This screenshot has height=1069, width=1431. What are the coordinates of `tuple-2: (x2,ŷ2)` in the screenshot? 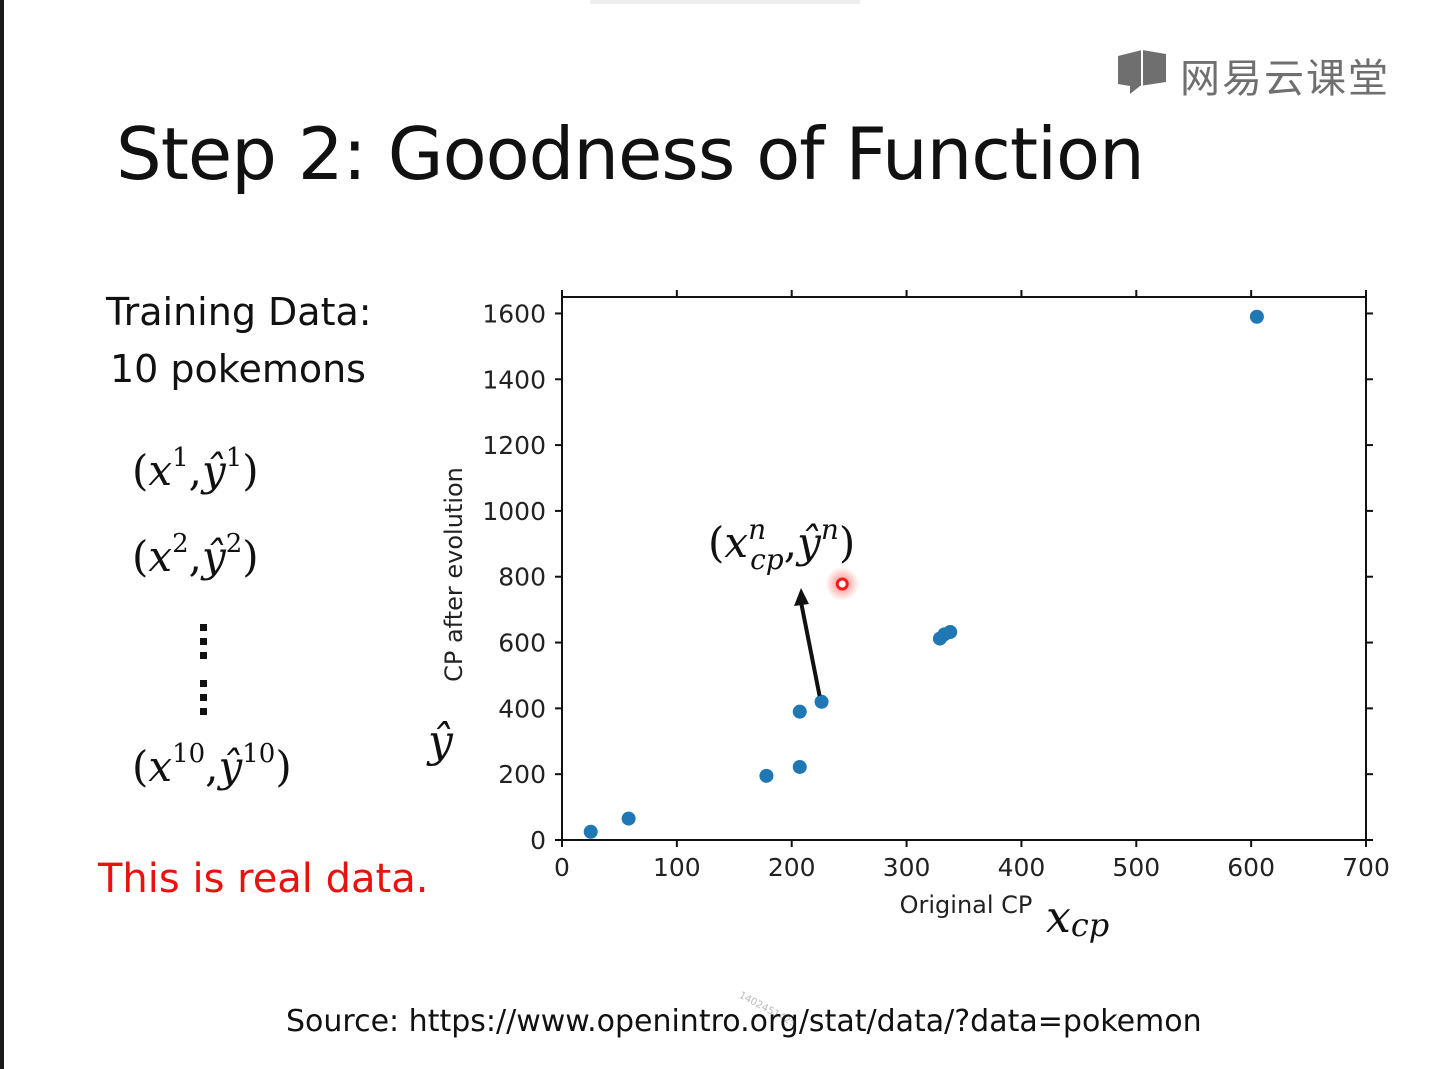 It's located at (195, 555).